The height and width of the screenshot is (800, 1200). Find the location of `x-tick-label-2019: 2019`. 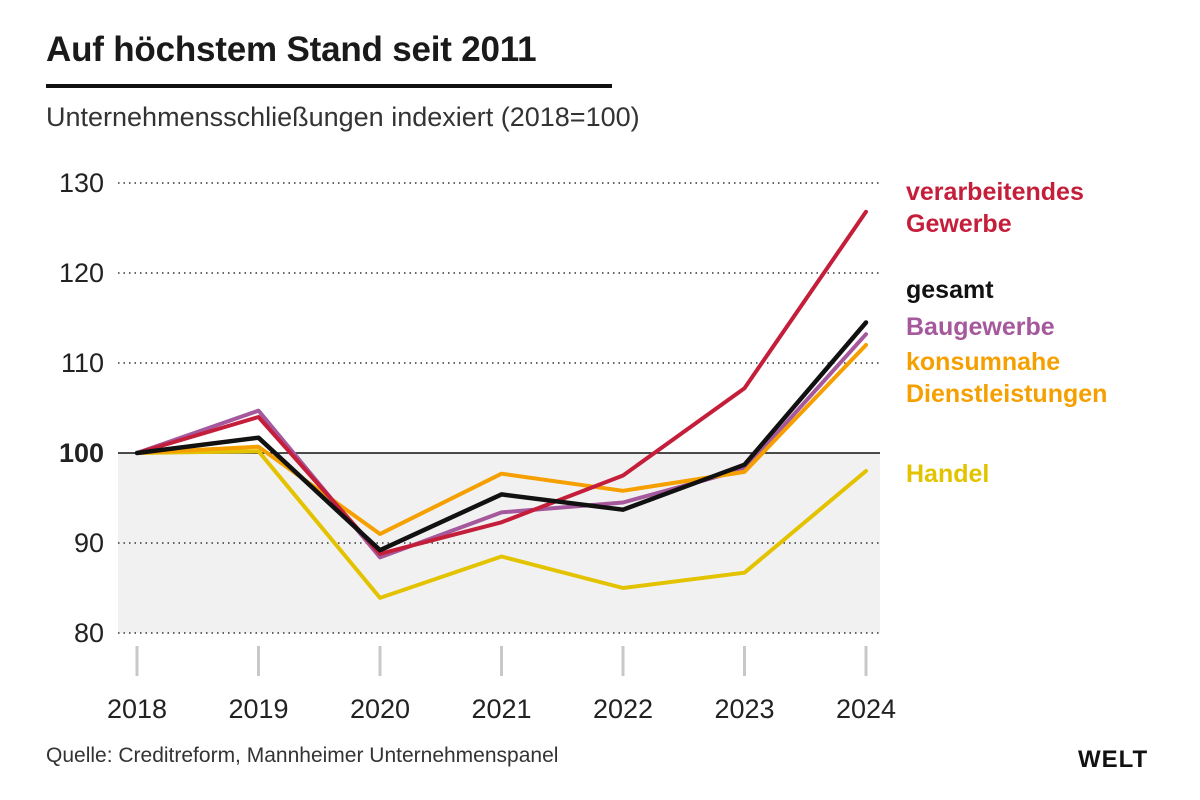

x-tick-label-2019: 2019 is located at coordinates (258, 709).